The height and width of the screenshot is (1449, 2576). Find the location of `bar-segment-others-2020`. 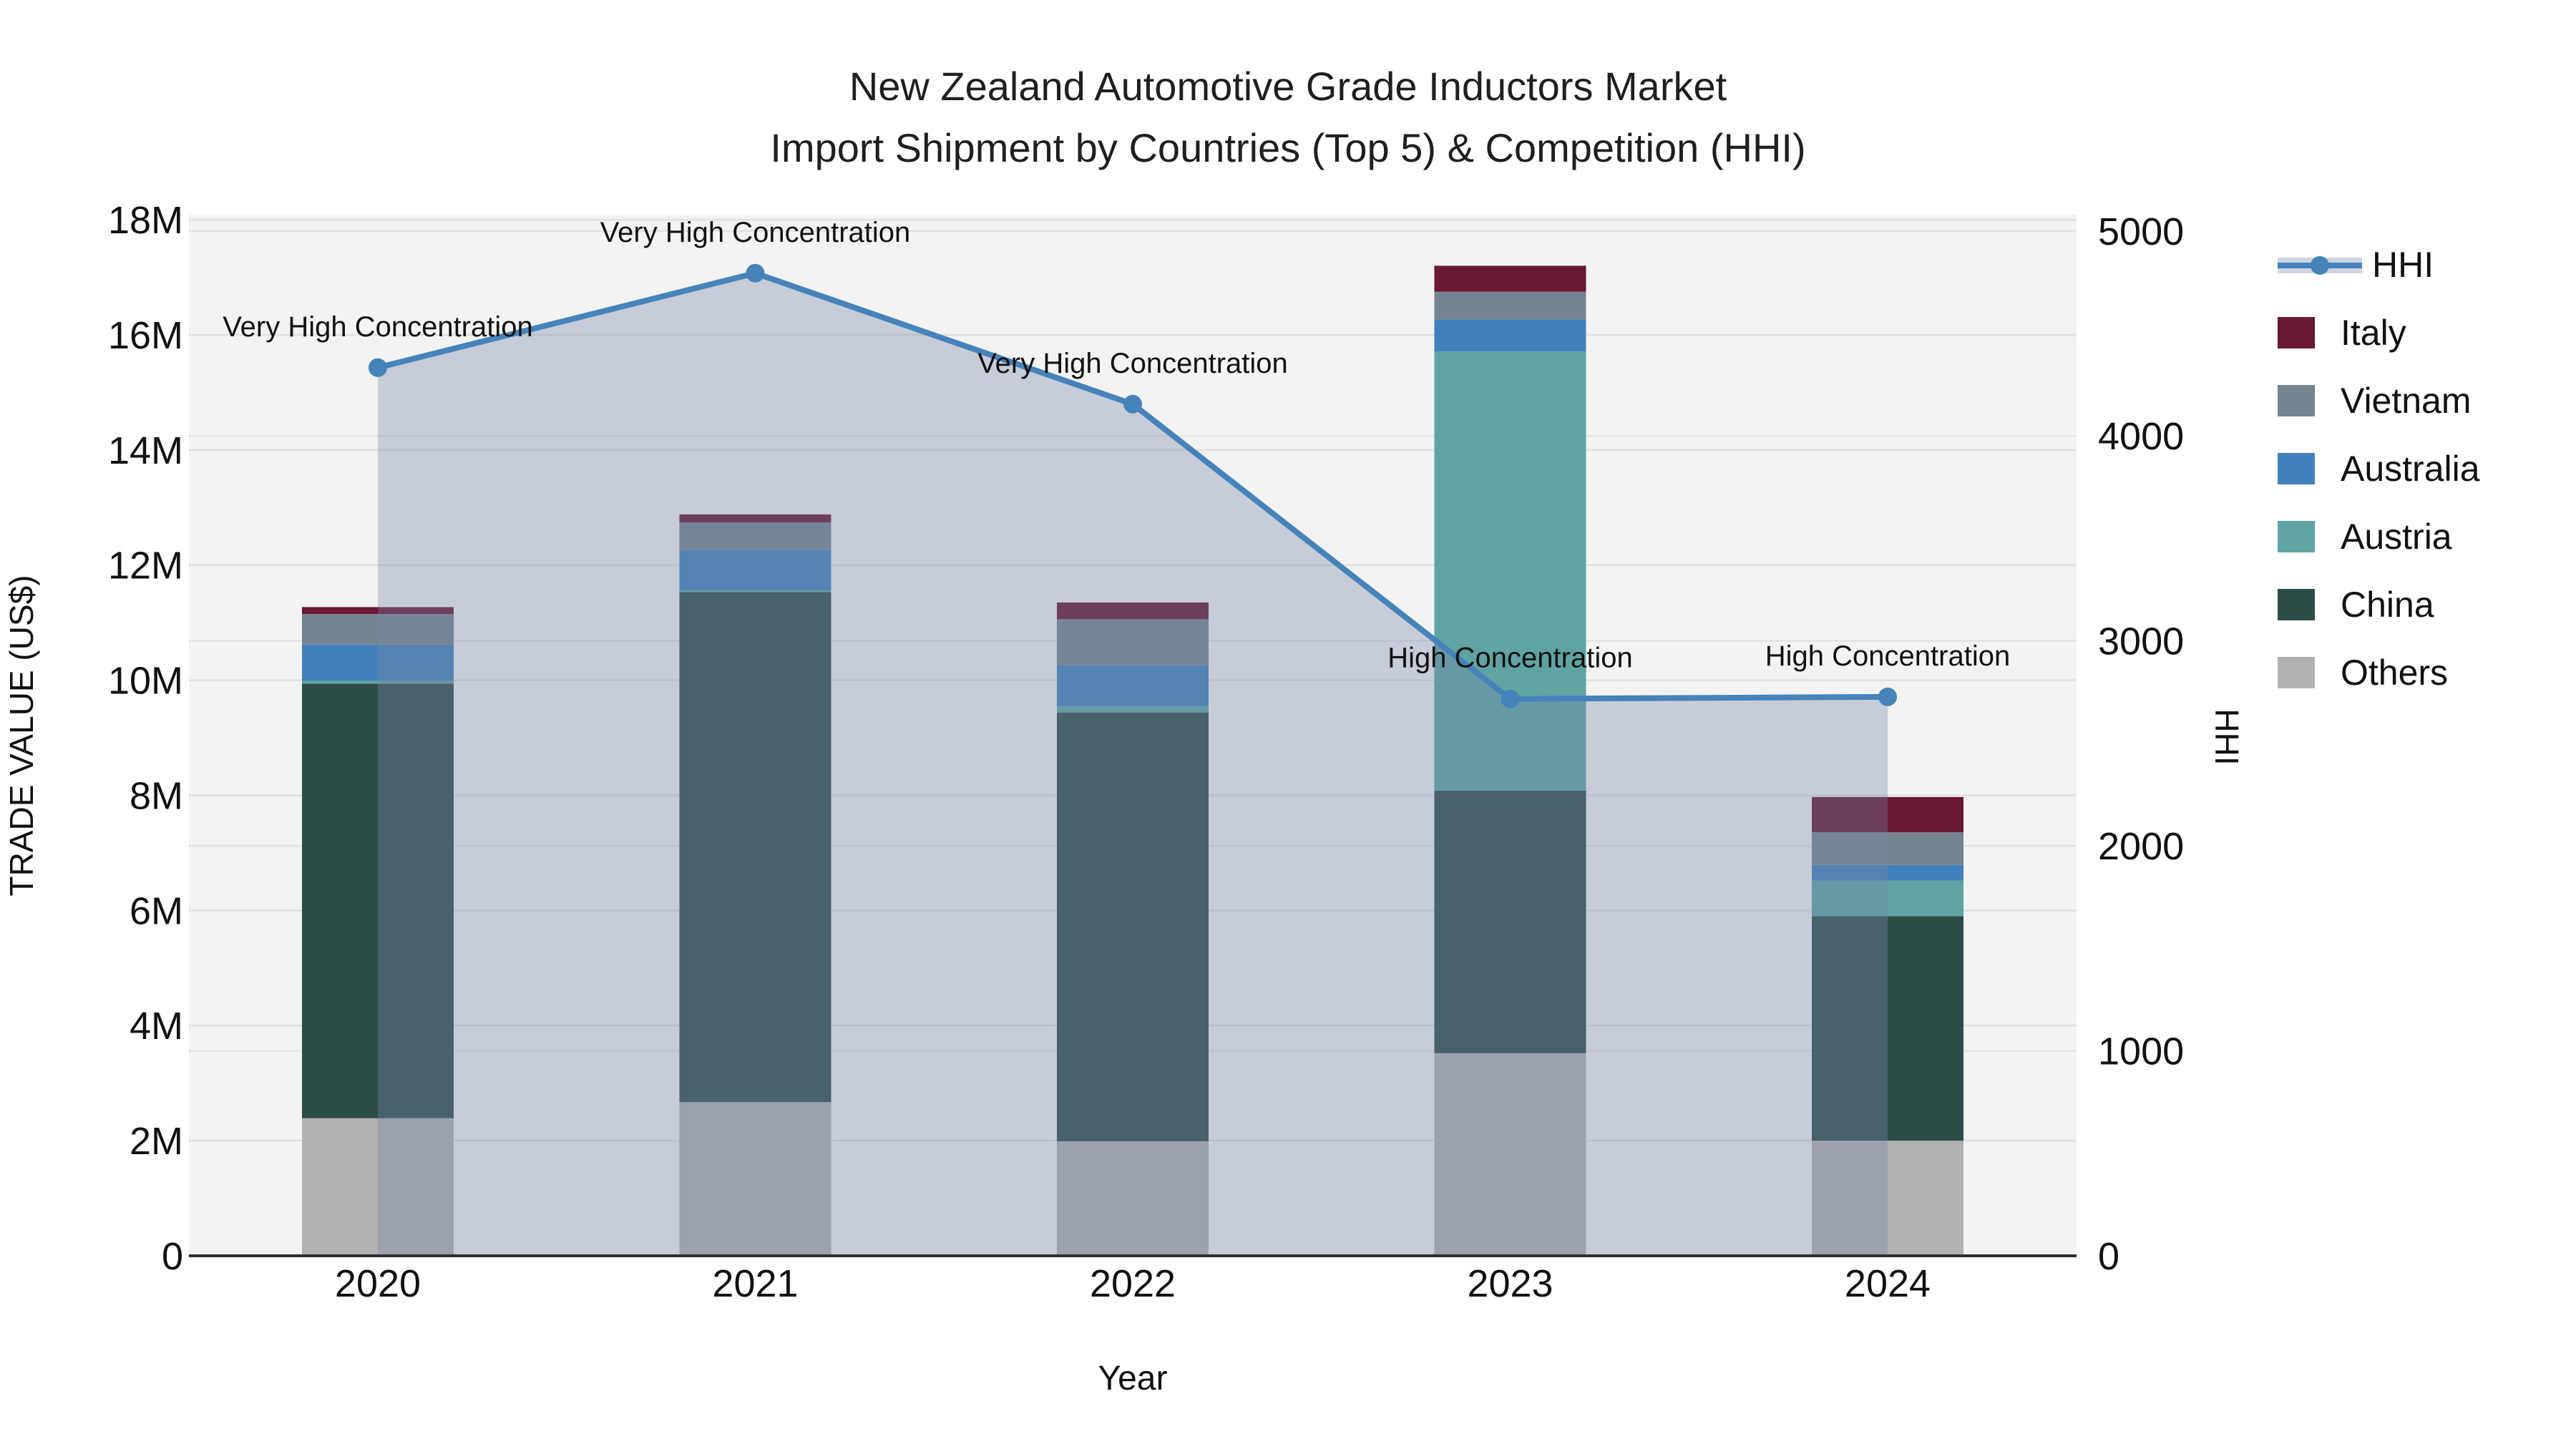

bar-segment-others-2020 is located at coordinates (378, 1187).